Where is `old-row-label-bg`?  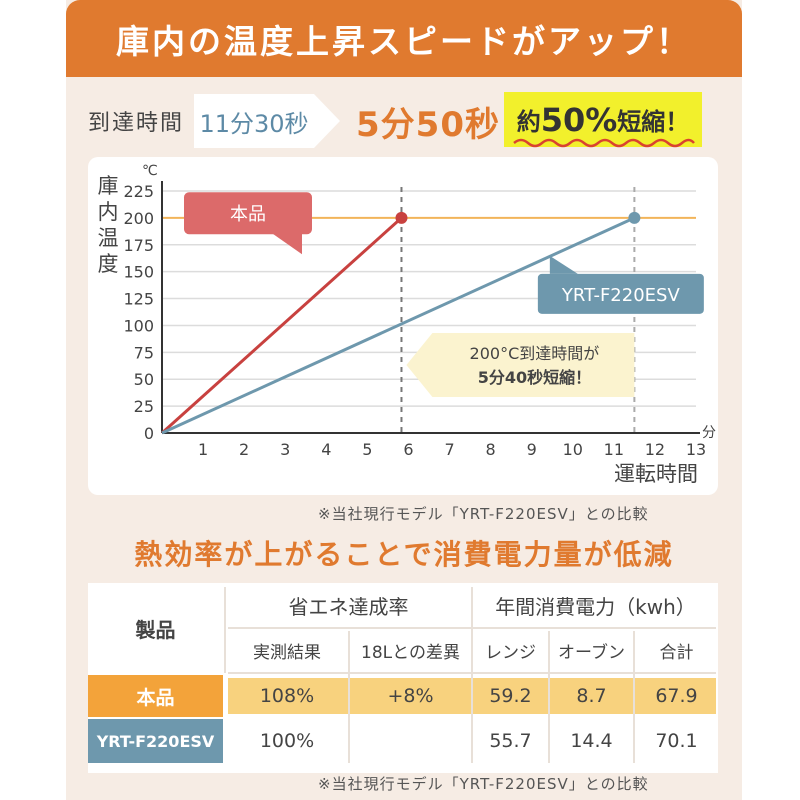 old-row-label-bg is located at coordinates (155, 741).